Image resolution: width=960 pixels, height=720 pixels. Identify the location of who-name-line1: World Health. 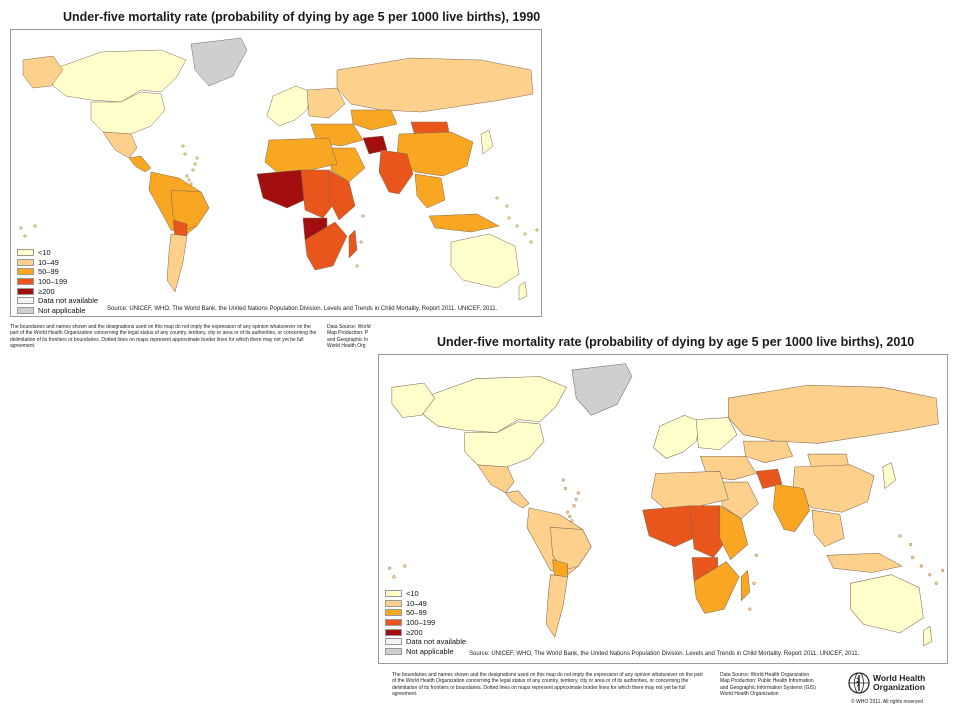
(899, 678).